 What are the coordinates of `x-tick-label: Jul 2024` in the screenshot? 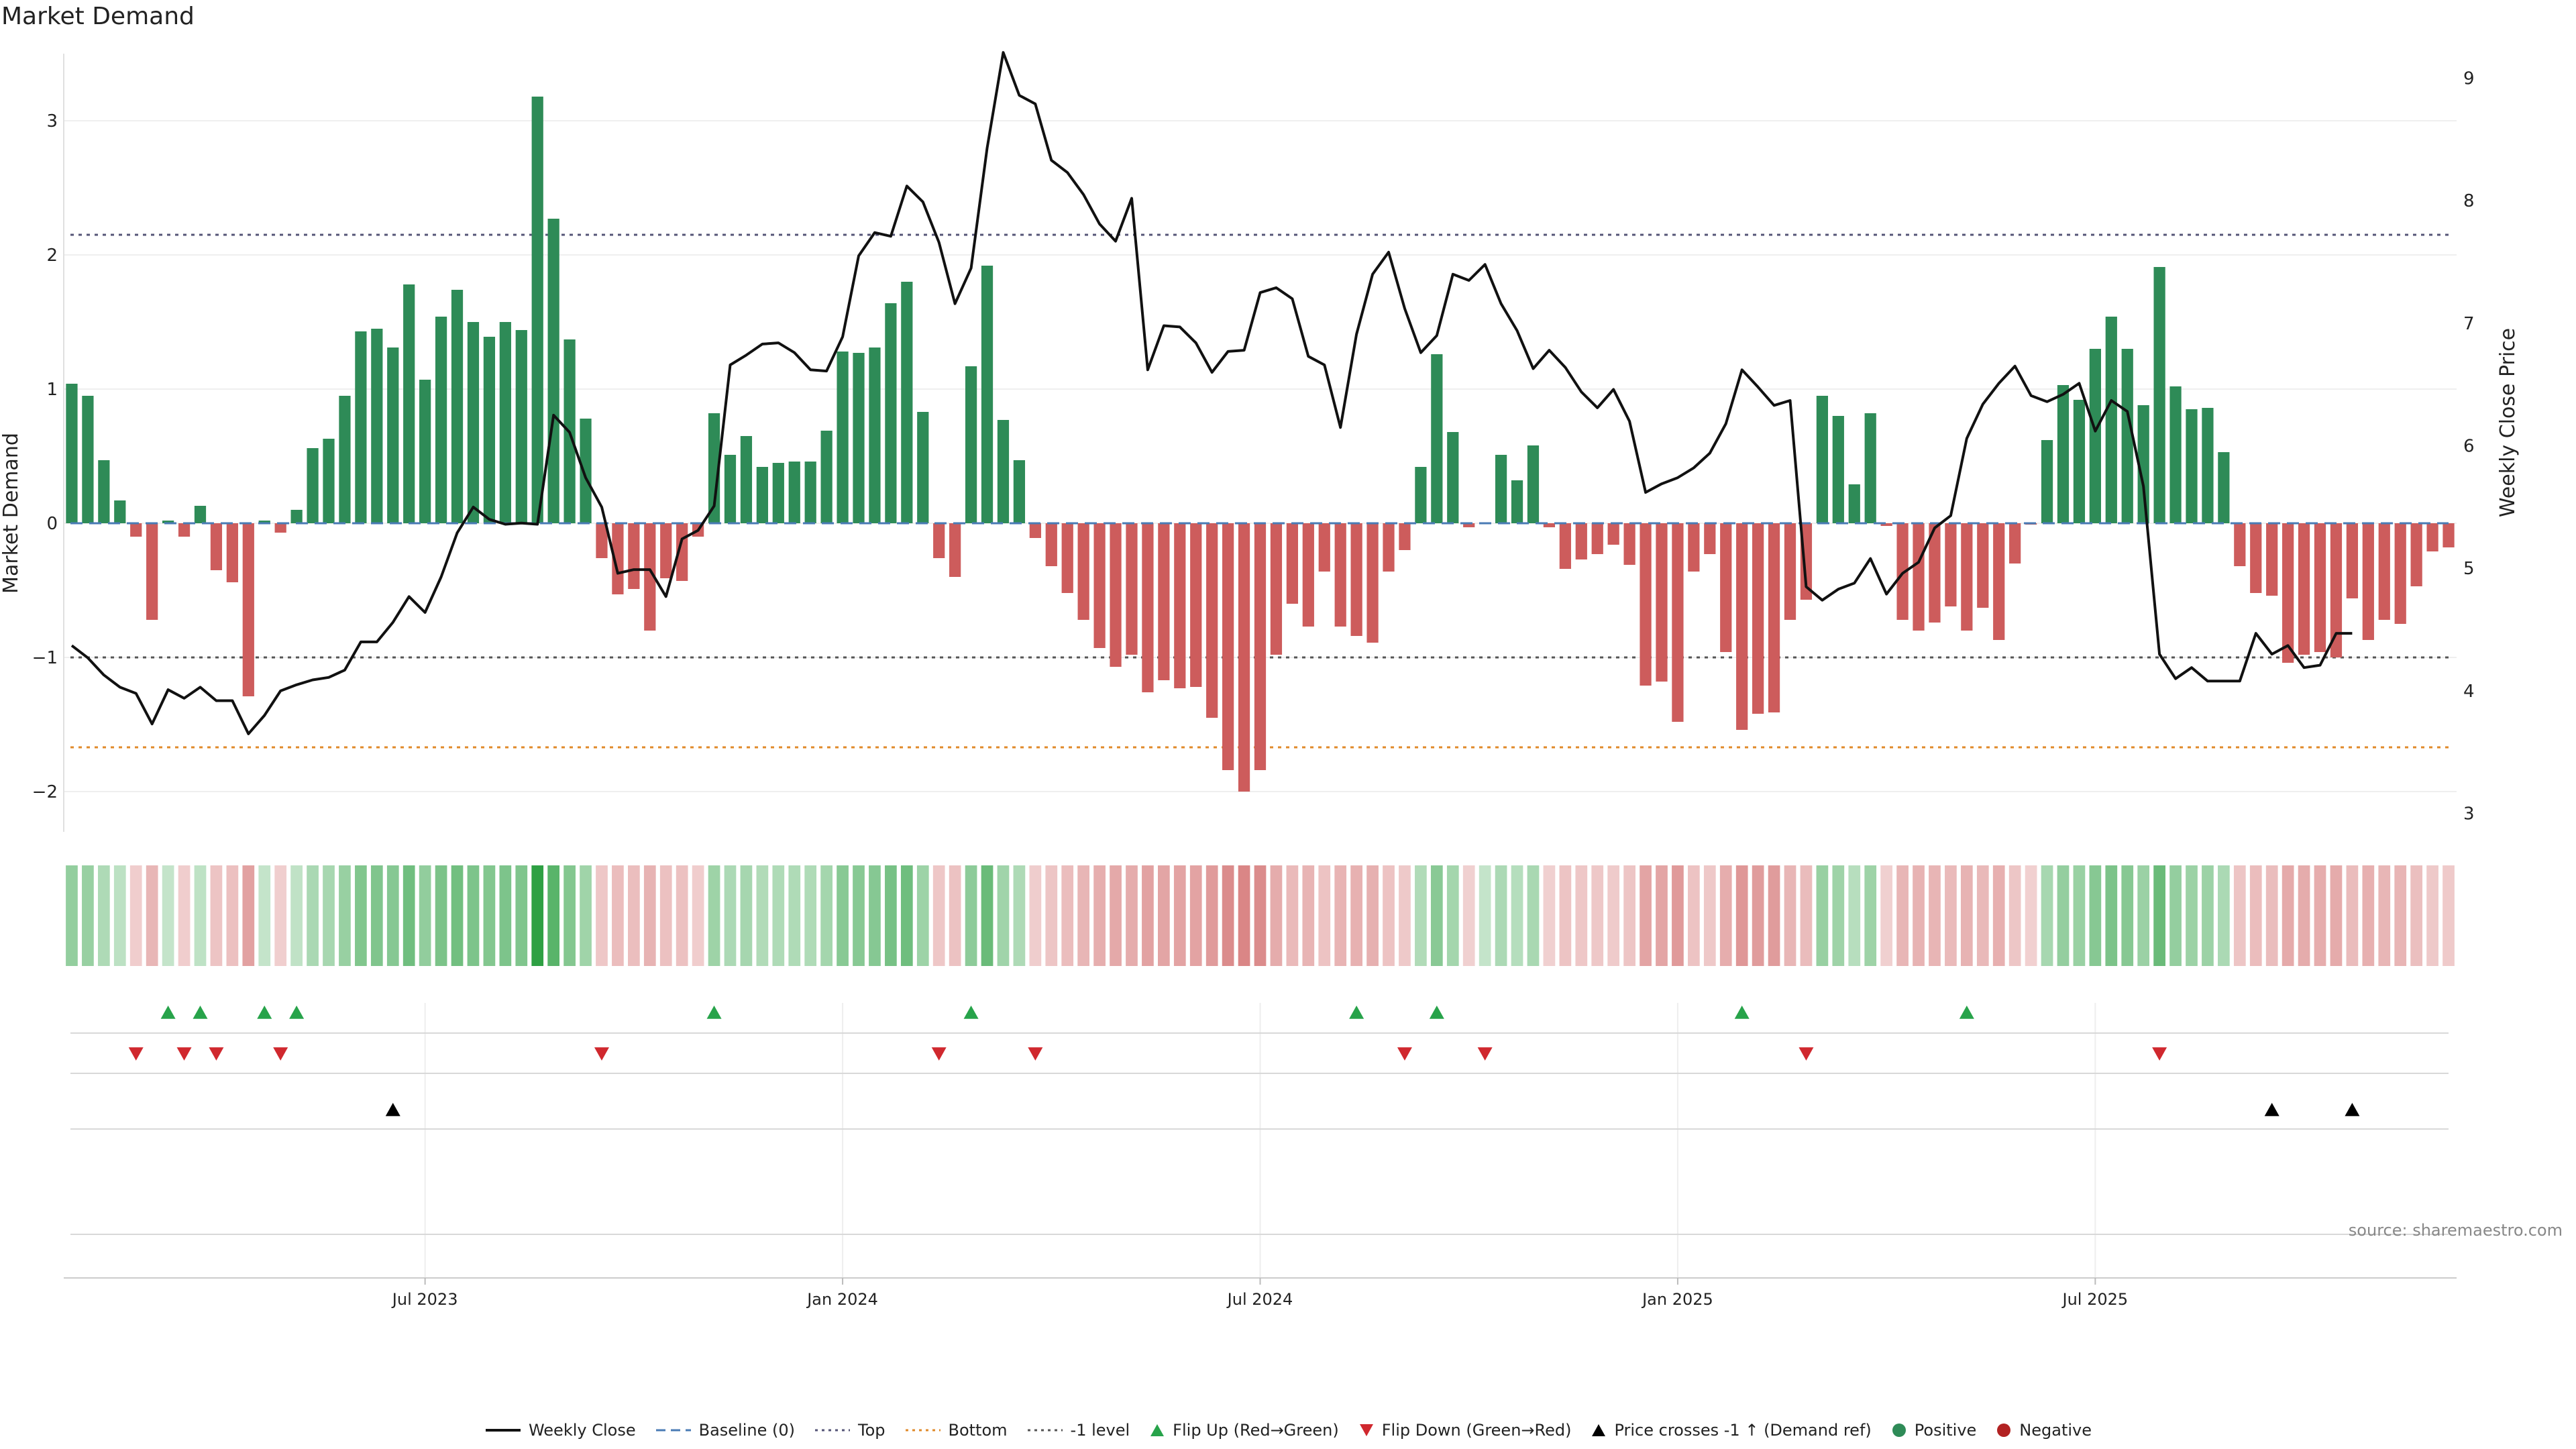 It's located at (1259, 1299).